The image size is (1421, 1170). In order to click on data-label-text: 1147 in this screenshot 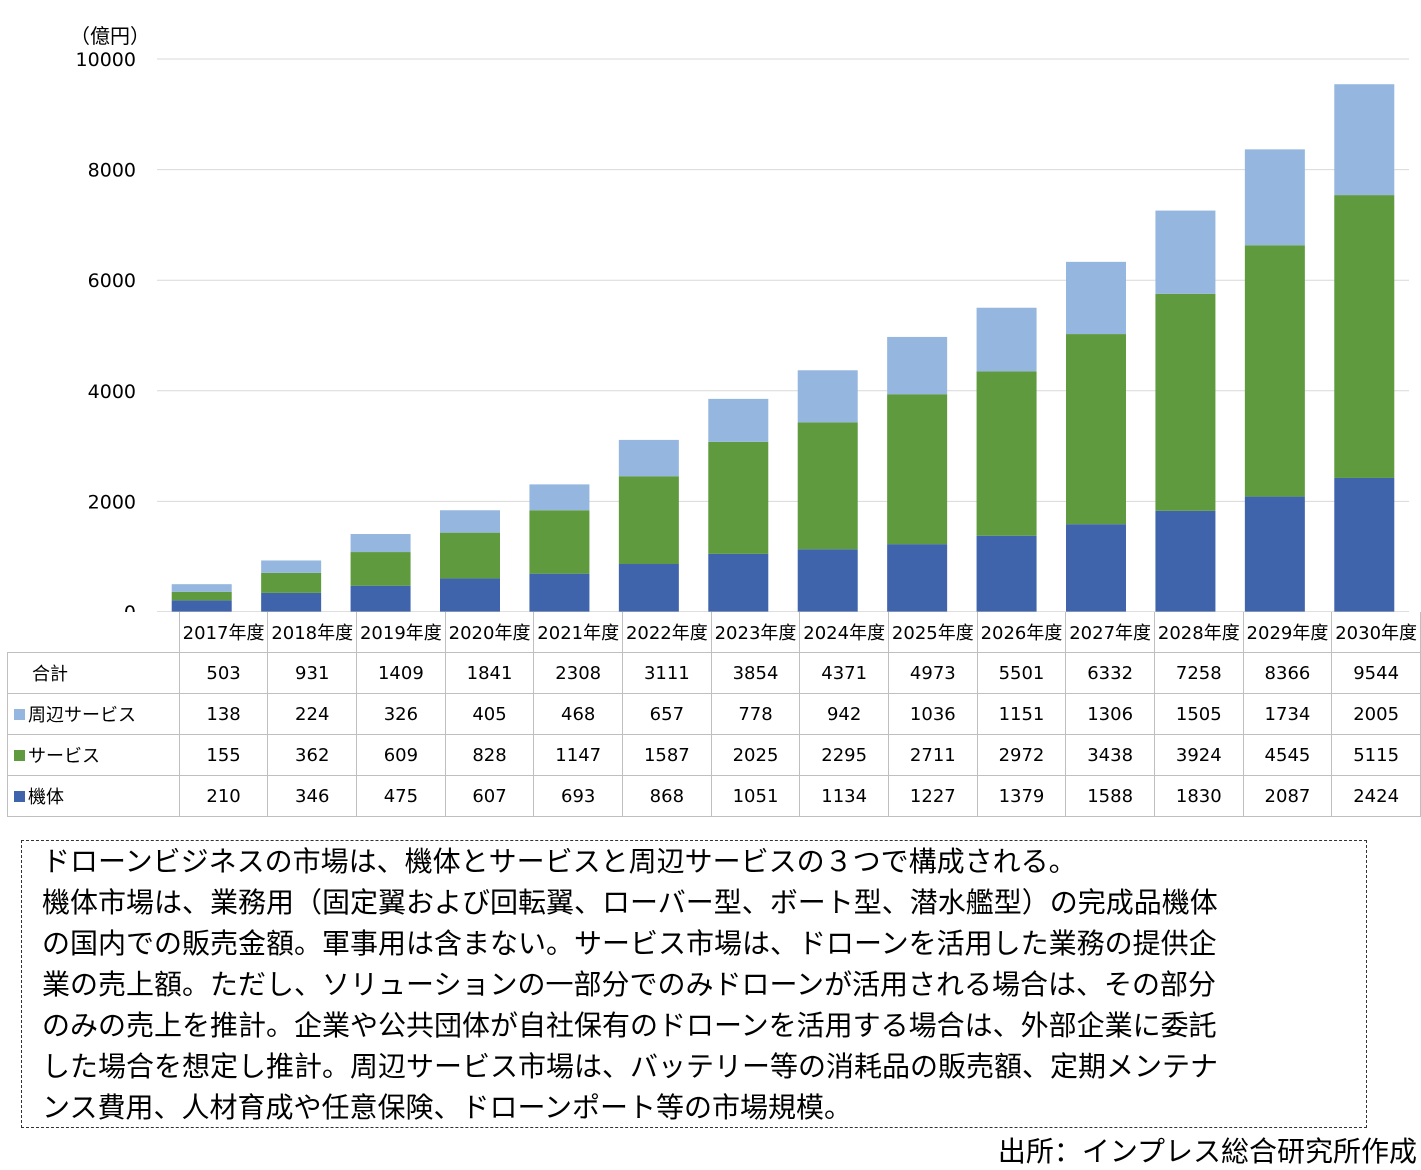, I will do `click(578, 755)`.